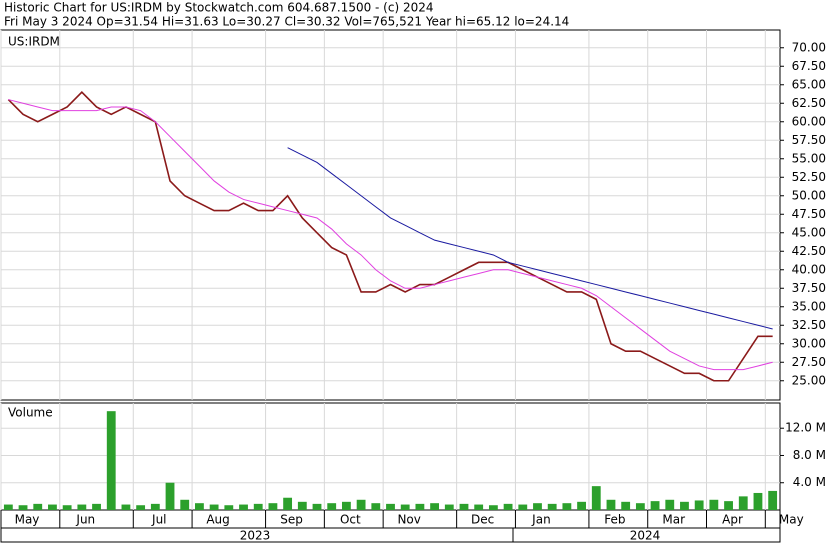  Describe the element at coordinates (30, 413) in the screenshot. I see `volume-label: Volume` at that location.